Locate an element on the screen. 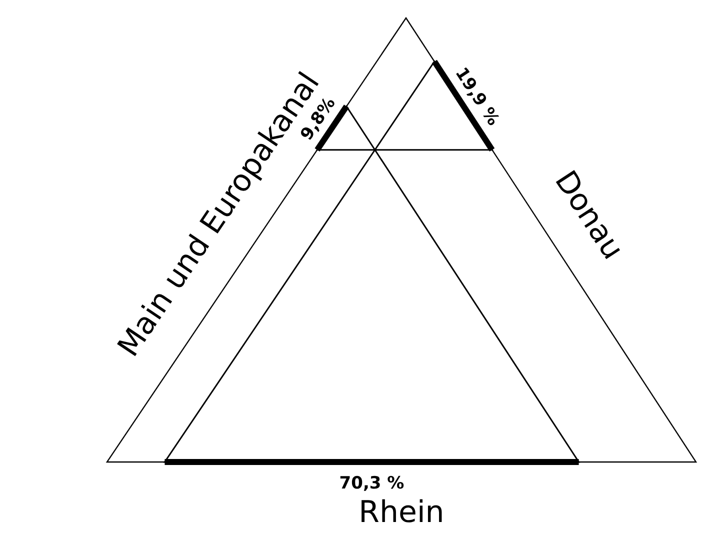 This screenshot has height=535, width=706. category-label: Rhein is located at coordinates (401, 512).